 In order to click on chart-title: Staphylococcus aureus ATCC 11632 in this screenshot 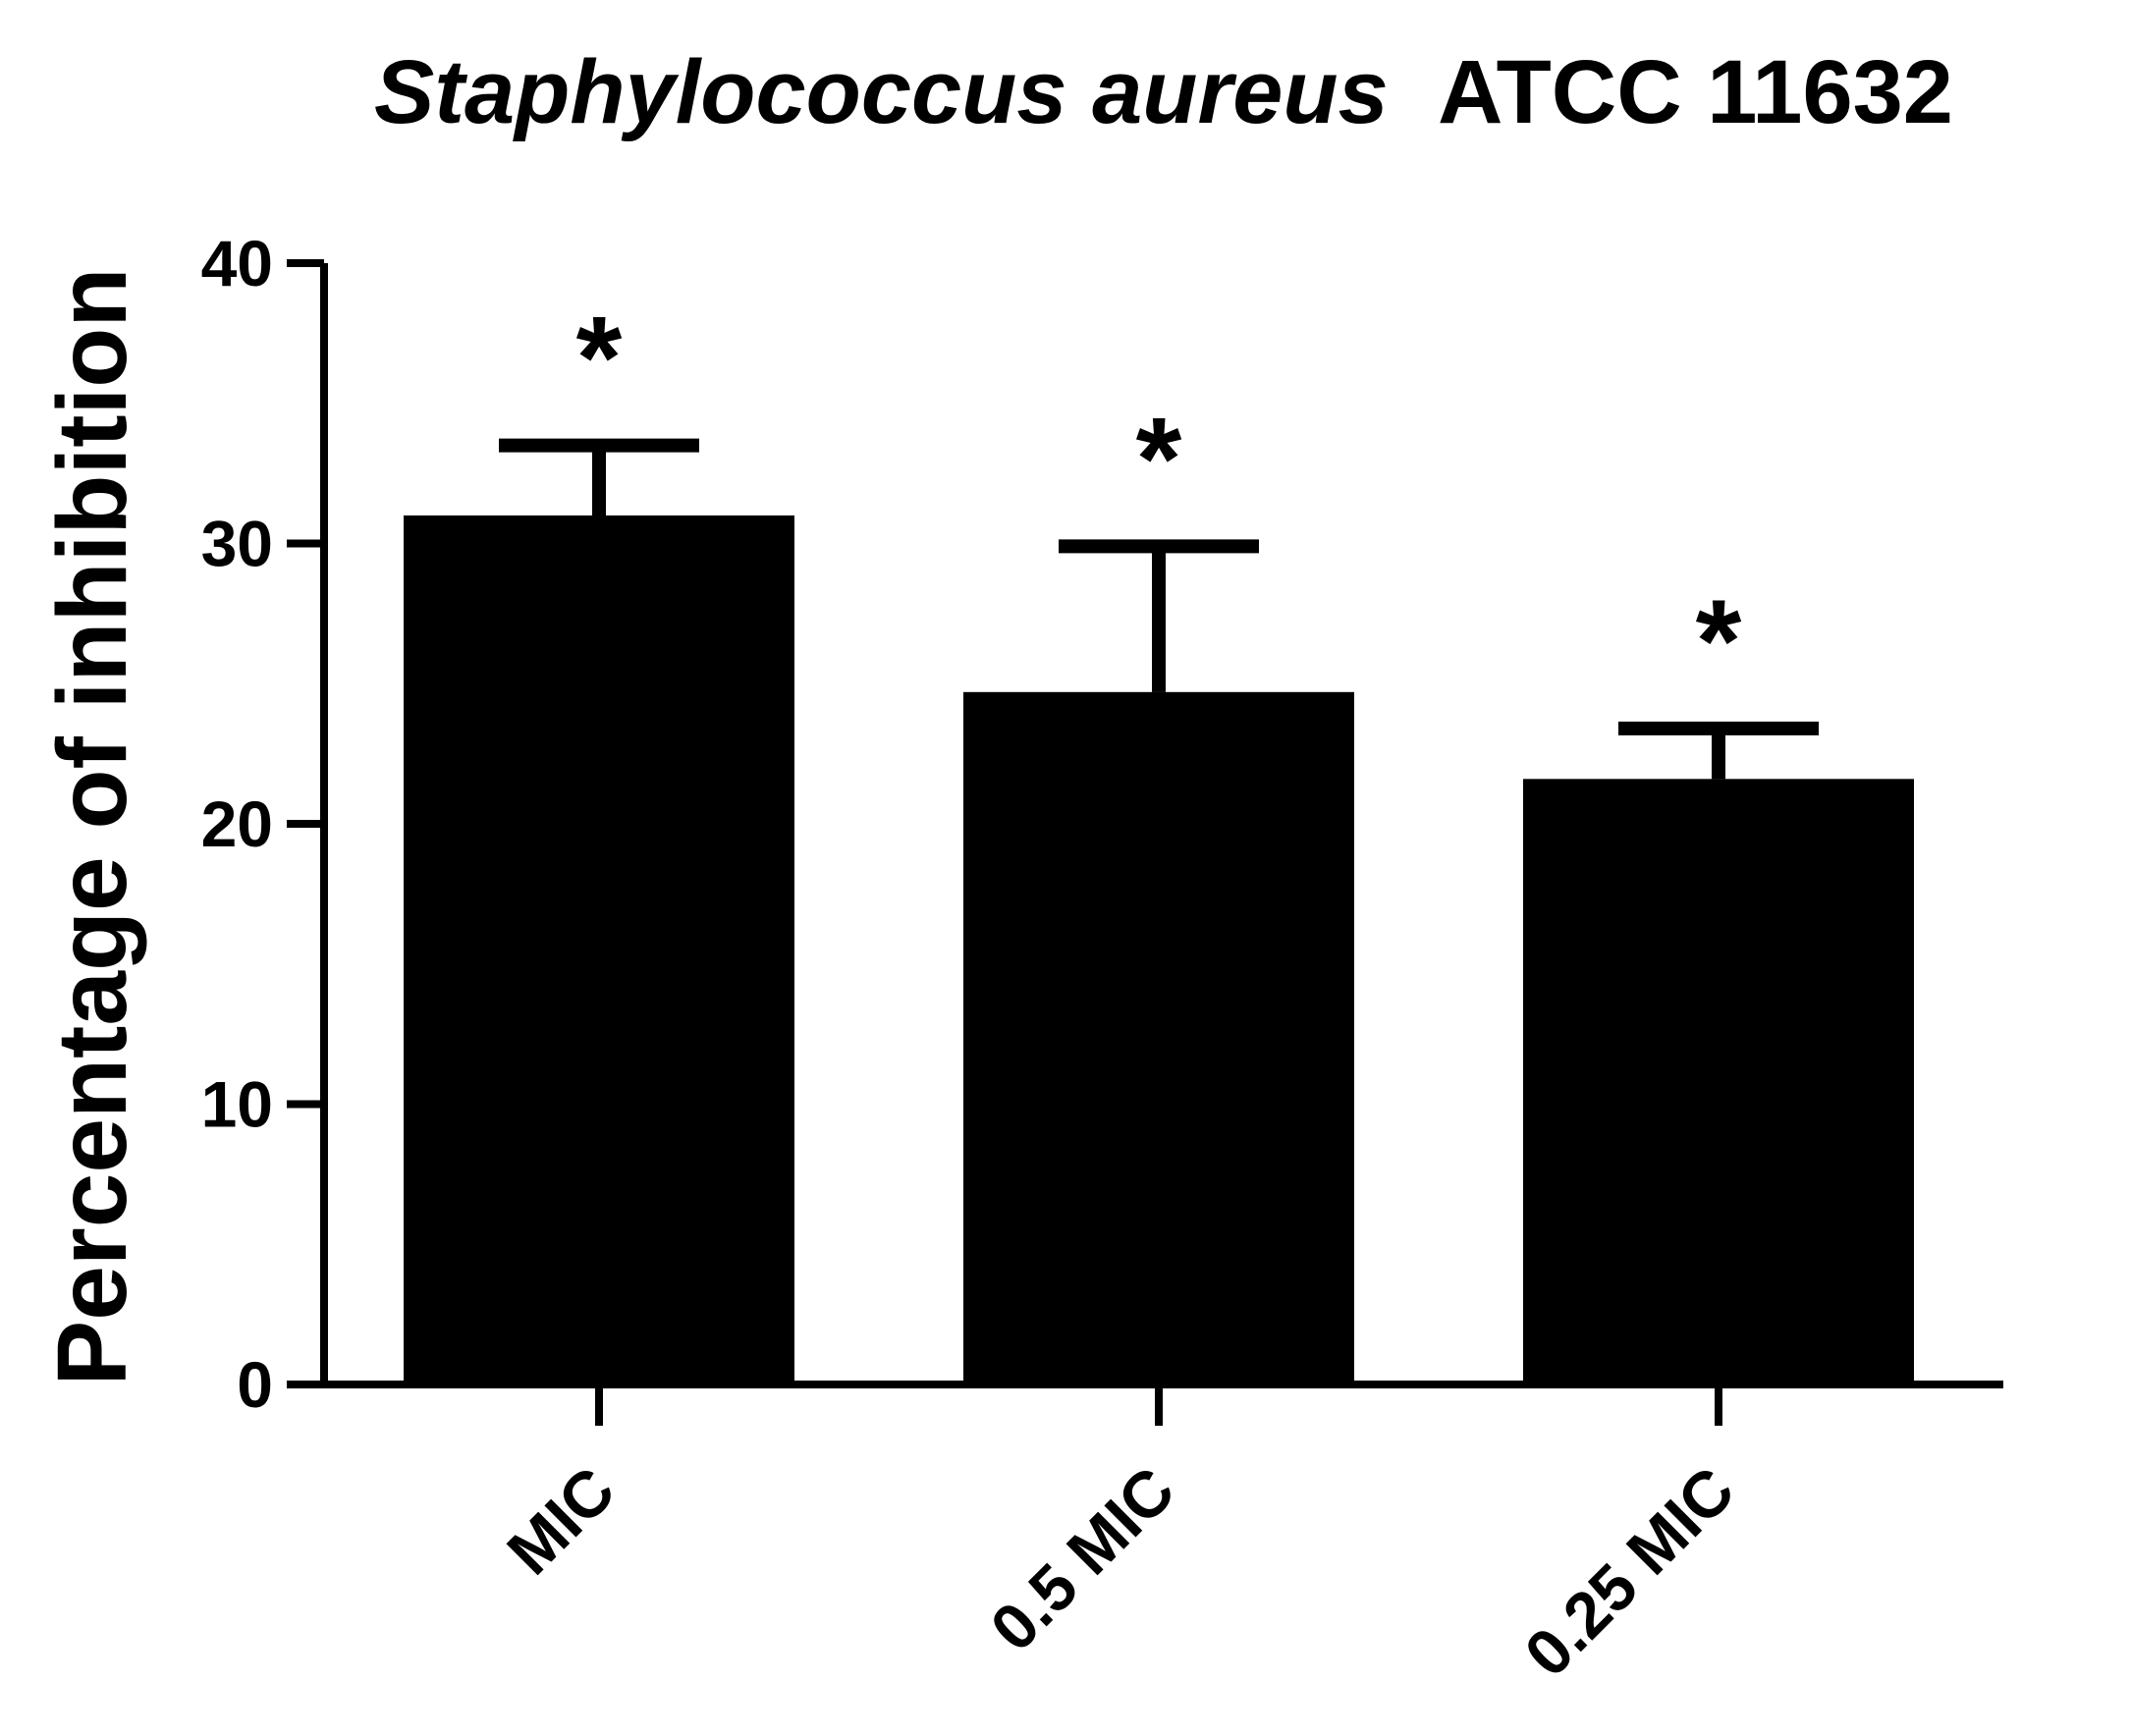, I will do `click(1163, 92)`.